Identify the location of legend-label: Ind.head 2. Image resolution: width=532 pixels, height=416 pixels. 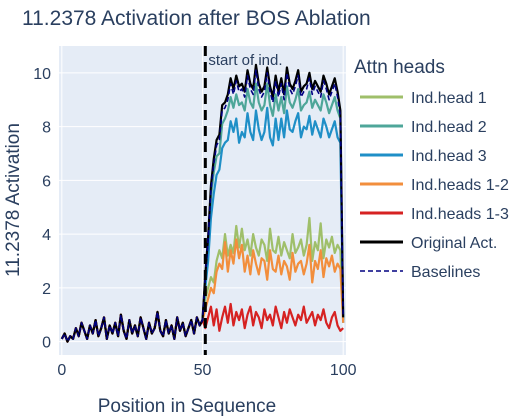
(449, 127).